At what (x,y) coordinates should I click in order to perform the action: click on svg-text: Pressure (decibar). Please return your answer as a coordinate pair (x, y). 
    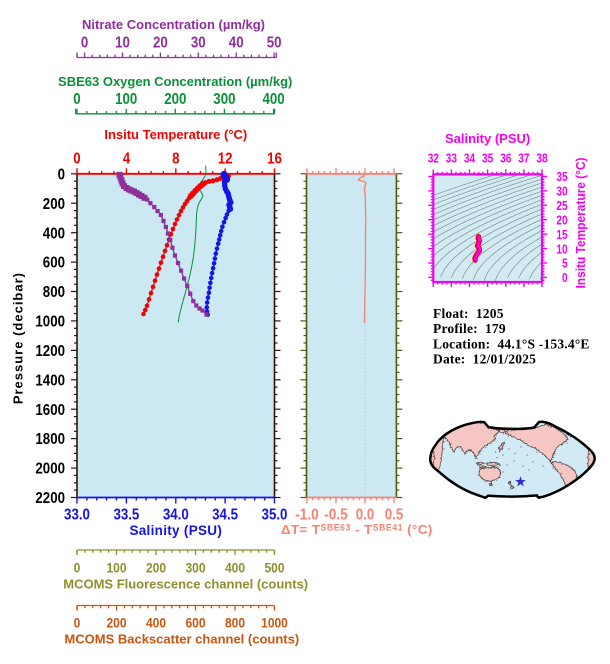
    Looking at the image, I should click on (18, 338).